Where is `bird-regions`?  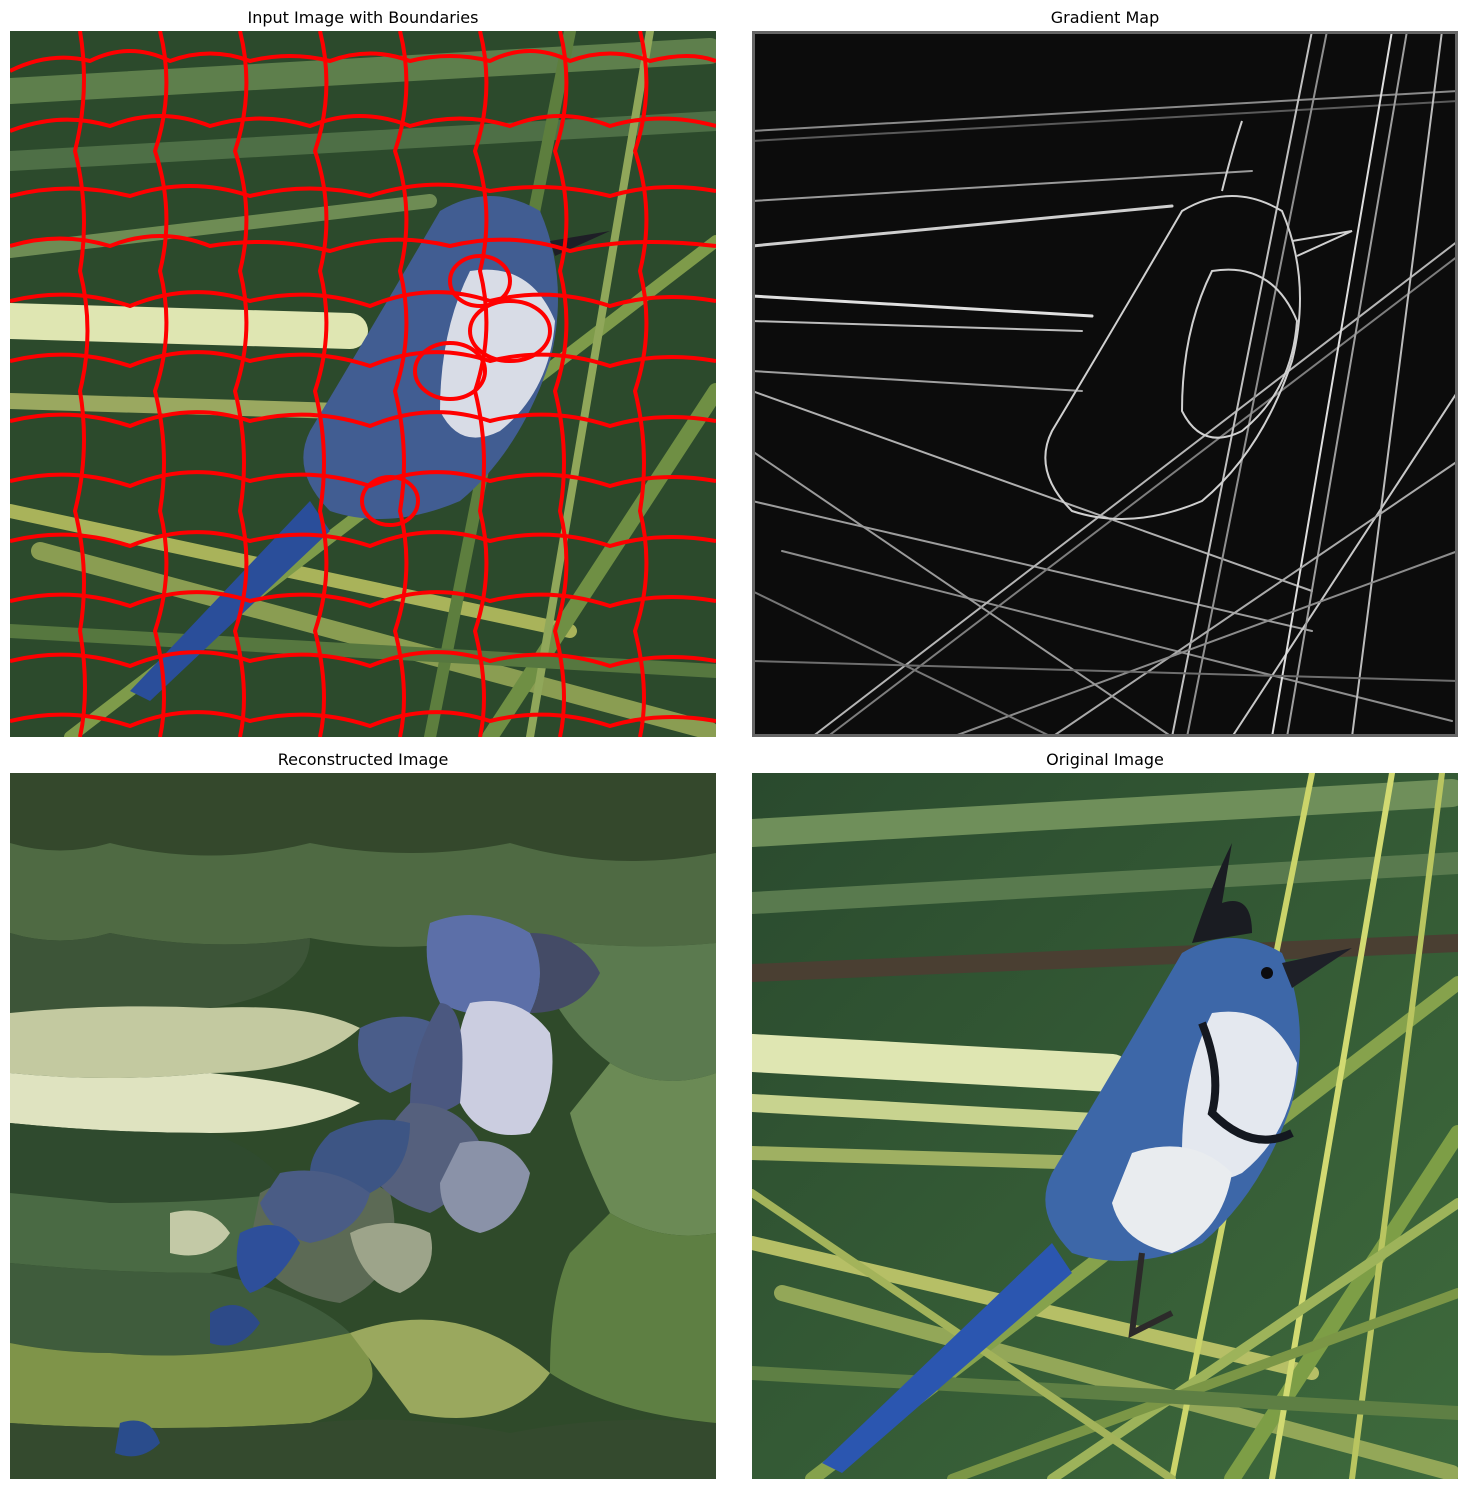 bird-regions is located at coordinates (357, 1186).